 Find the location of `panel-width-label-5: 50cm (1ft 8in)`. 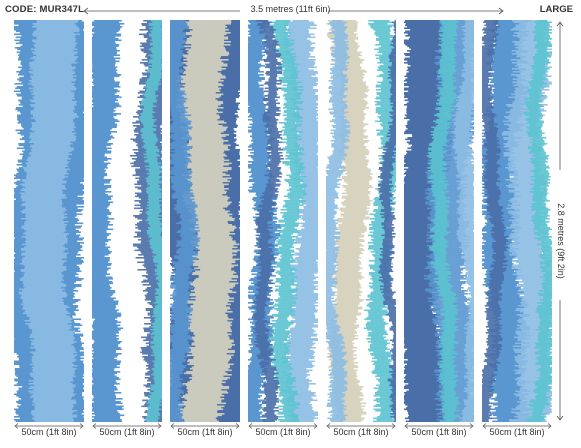

panel-width-label-5: 50cm (1ft 8in) is located at coordinates (361, 432).